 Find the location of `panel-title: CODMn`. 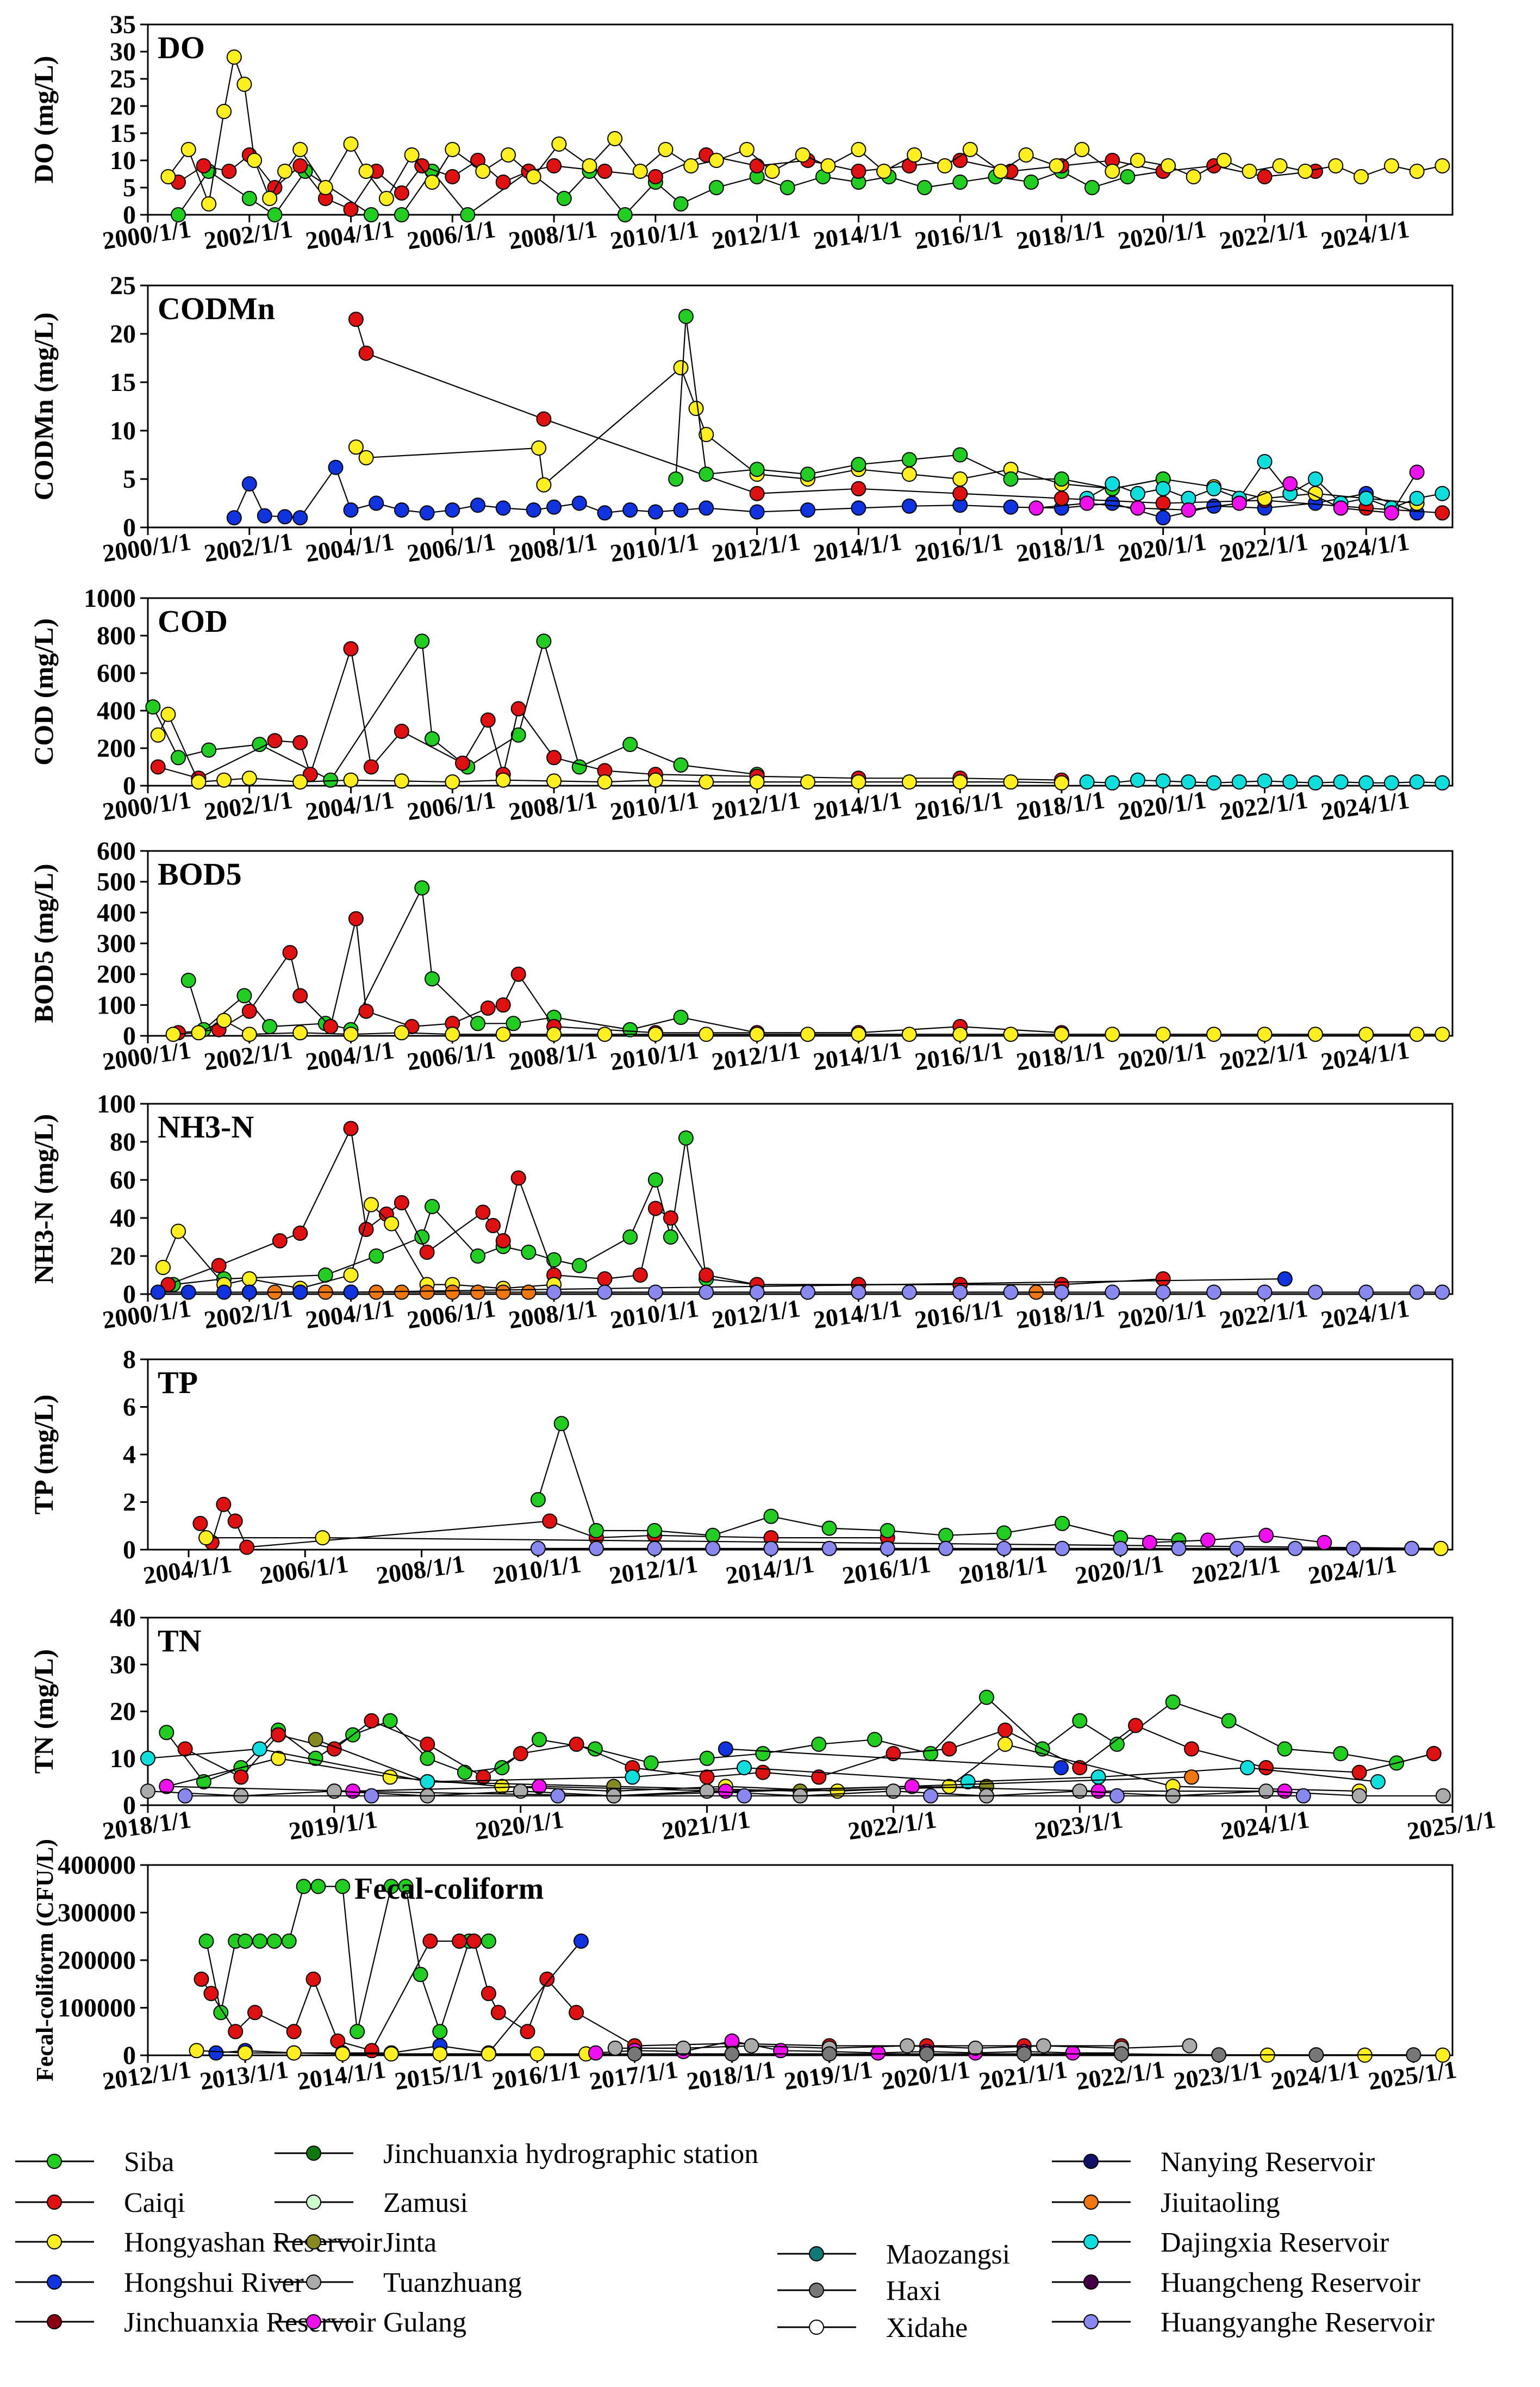

panel-title: CODMn is located at coordinates (216, 308).